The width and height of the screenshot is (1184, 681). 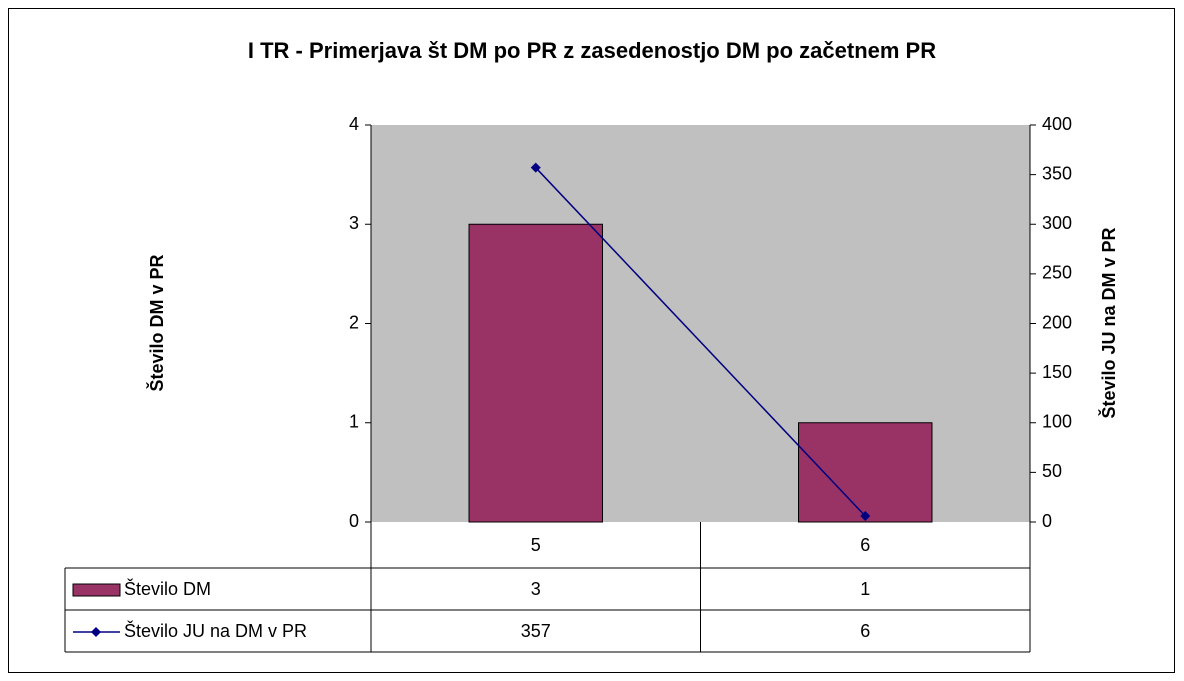 I want to click on x-tick-label: 6, so click(x=865, y=545).